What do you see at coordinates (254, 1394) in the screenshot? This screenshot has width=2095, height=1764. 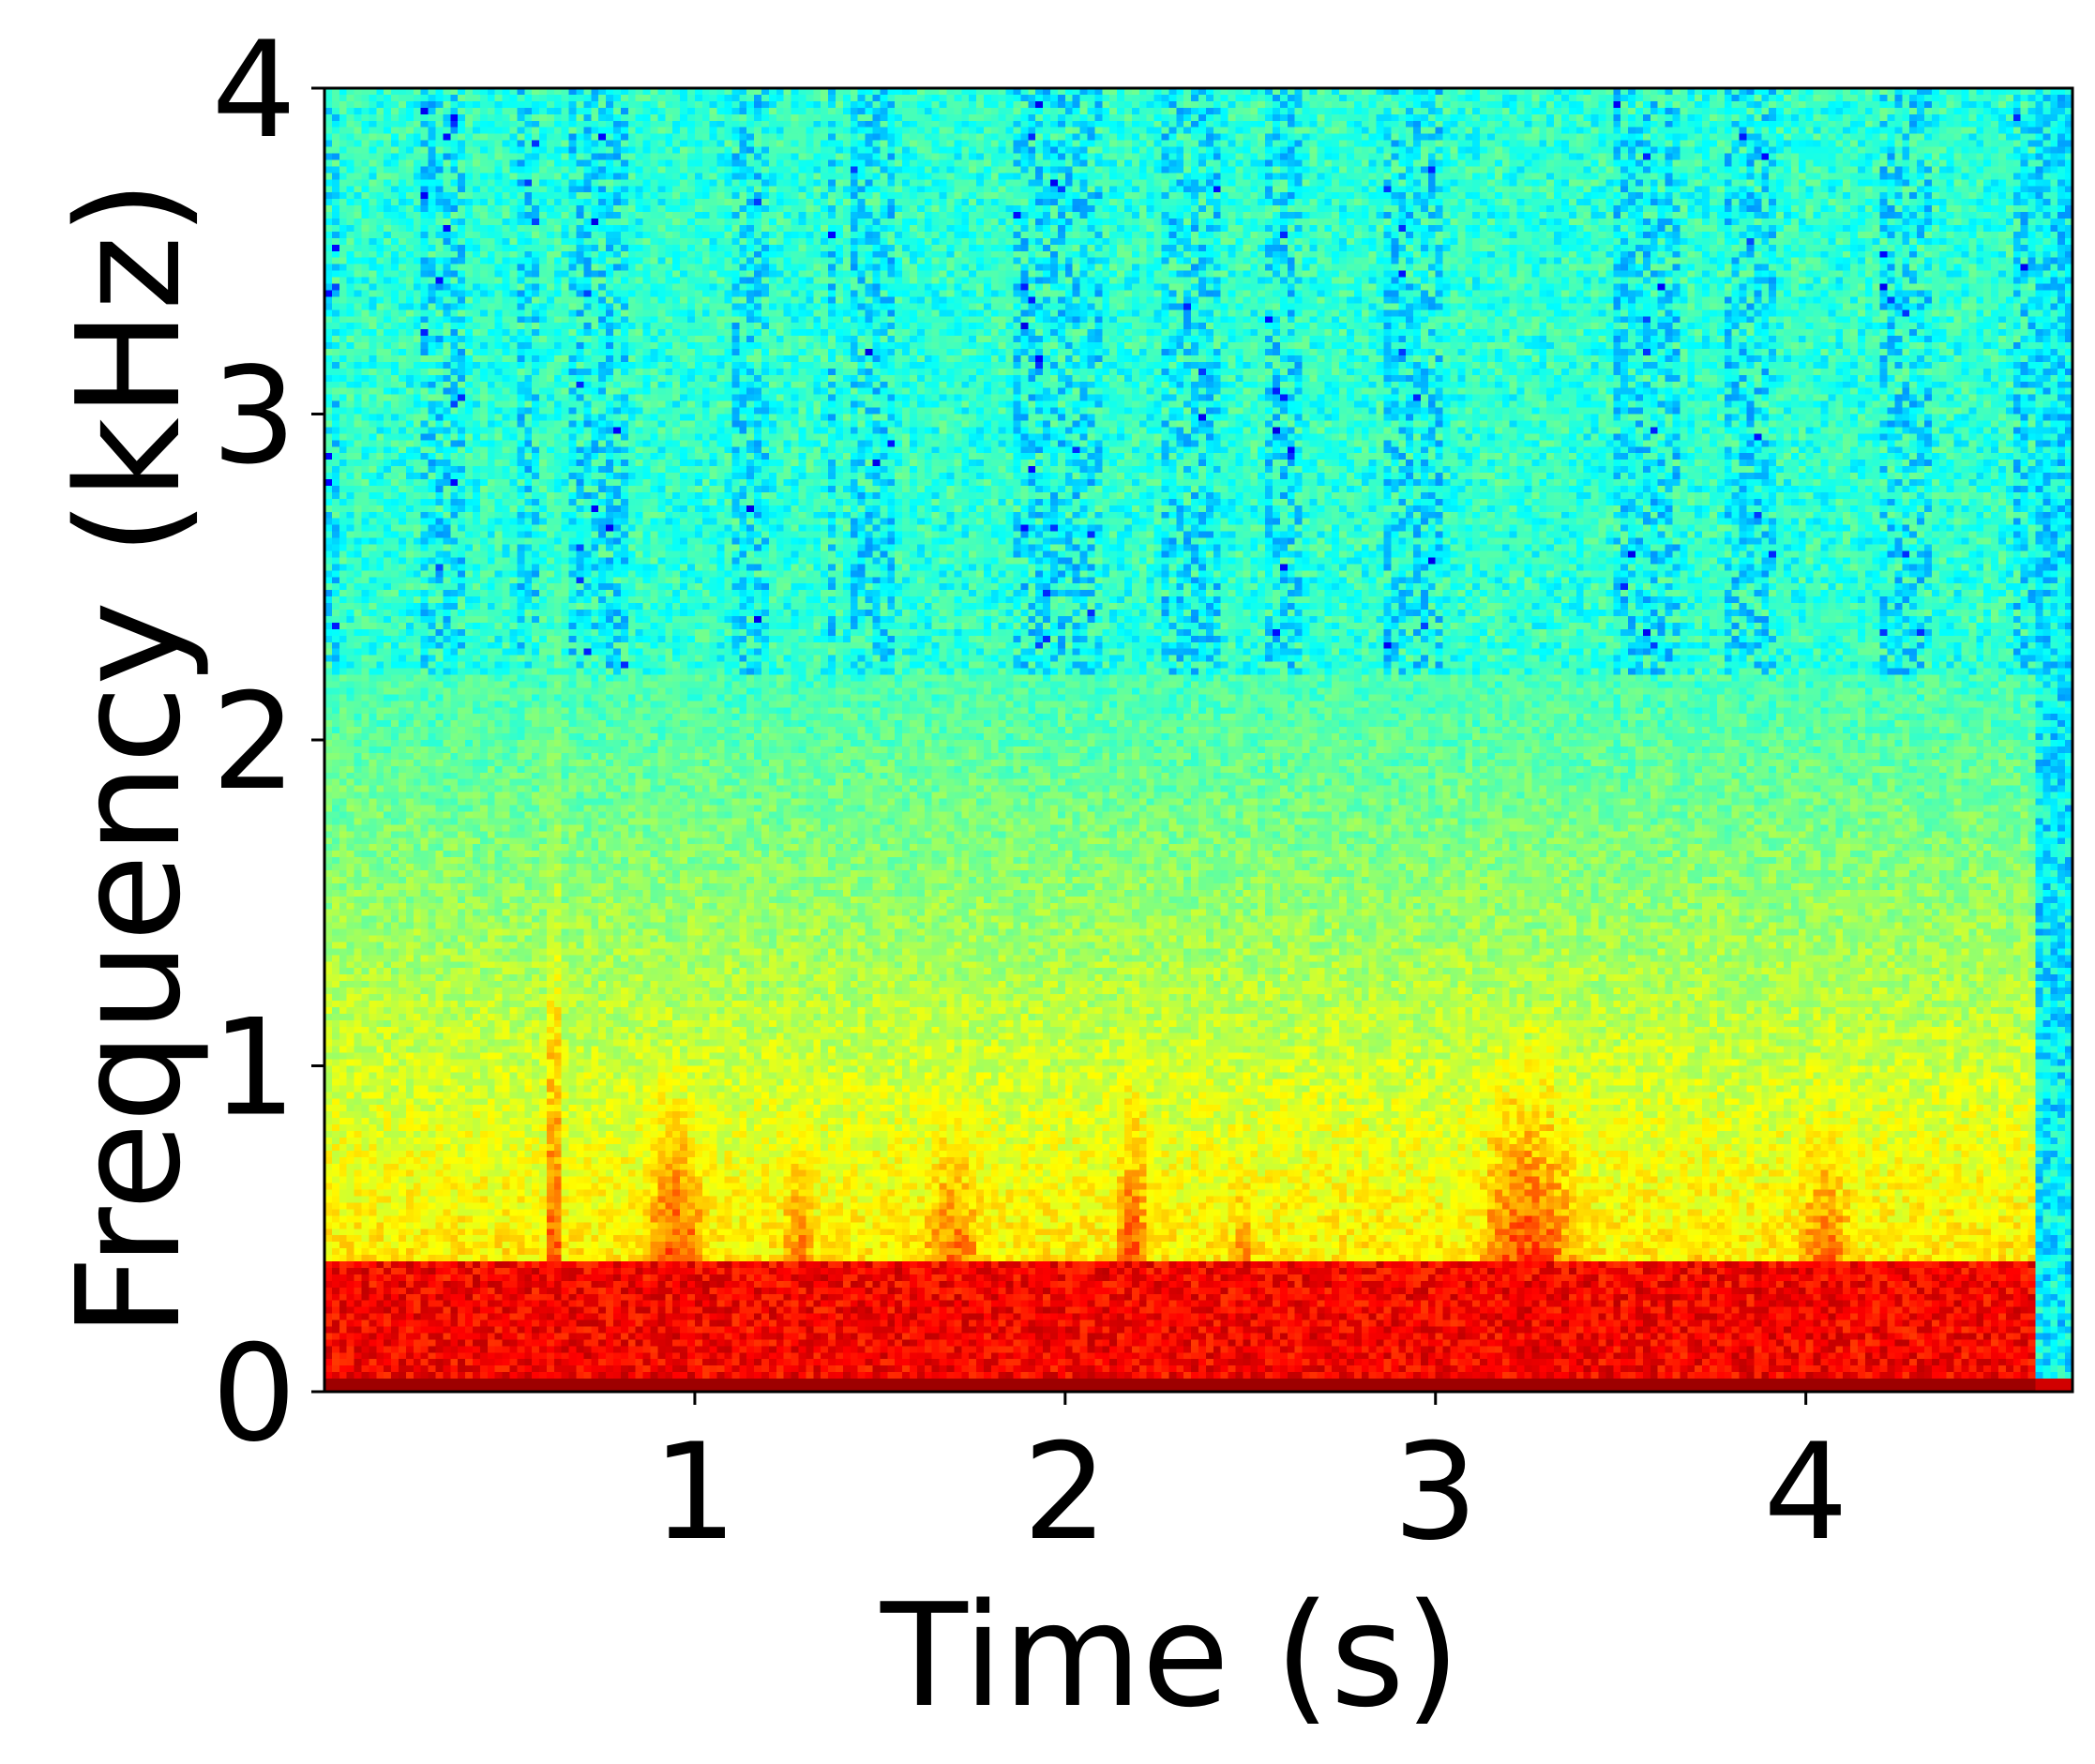 I see `y-tick-label: 0` at bounding box center [254, 1394].